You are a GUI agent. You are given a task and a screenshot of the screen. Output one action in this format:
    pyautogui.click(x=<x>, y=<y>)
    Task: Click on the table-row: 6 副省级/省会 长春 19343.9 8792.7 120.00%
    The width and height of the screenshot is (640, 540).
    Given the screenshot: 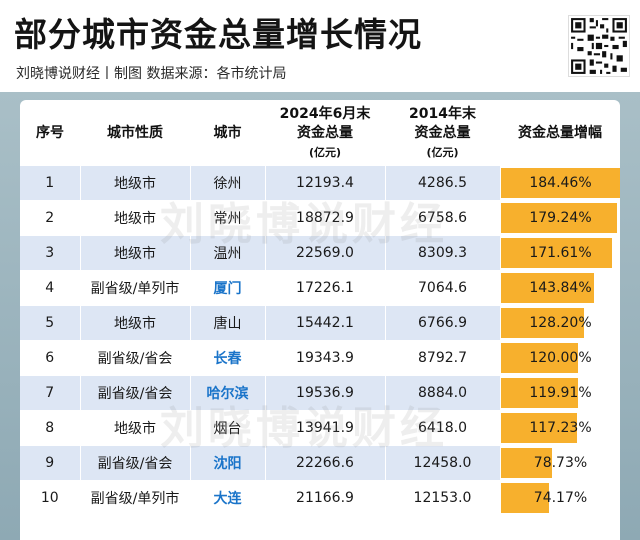 What is the action you would take?
    pyautogui.click(x=320, y=358)
    